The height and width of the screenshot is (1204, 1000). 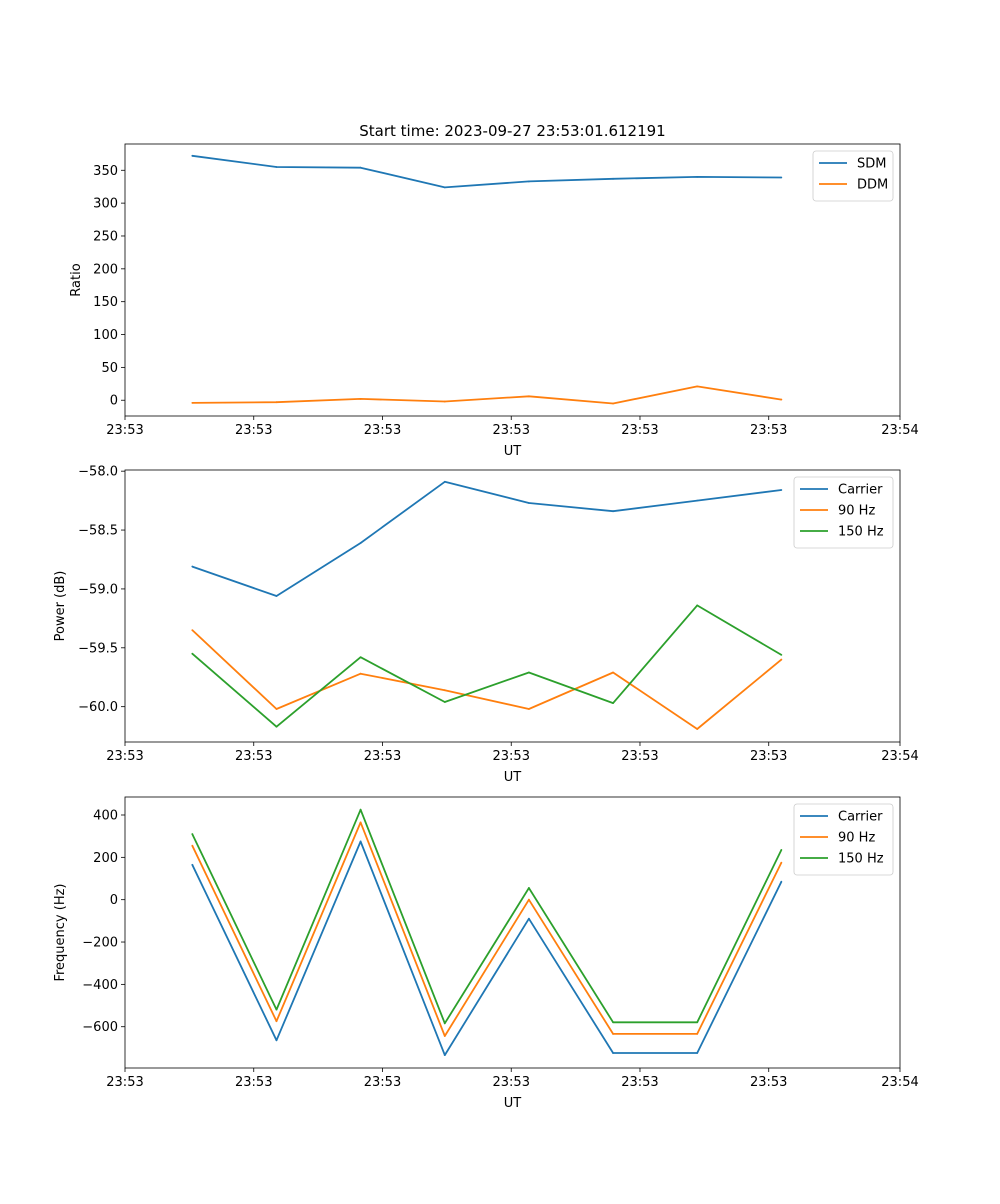 What do you see at coordinates (105, 236) in the screenshot?
I see `y-tick-label: 250` at bounding box center [105, 236].